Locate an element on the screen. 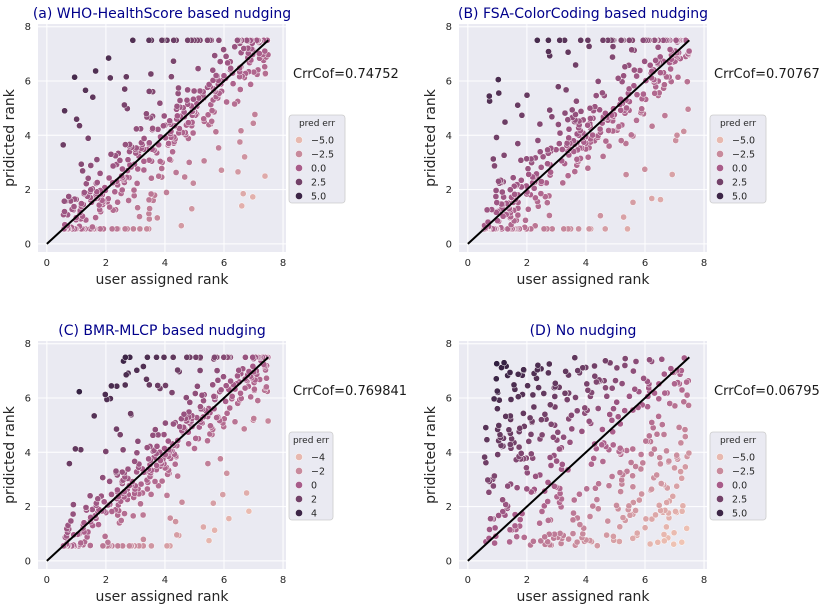  y-tick-label: 4 is located at coordinates (449, 453).